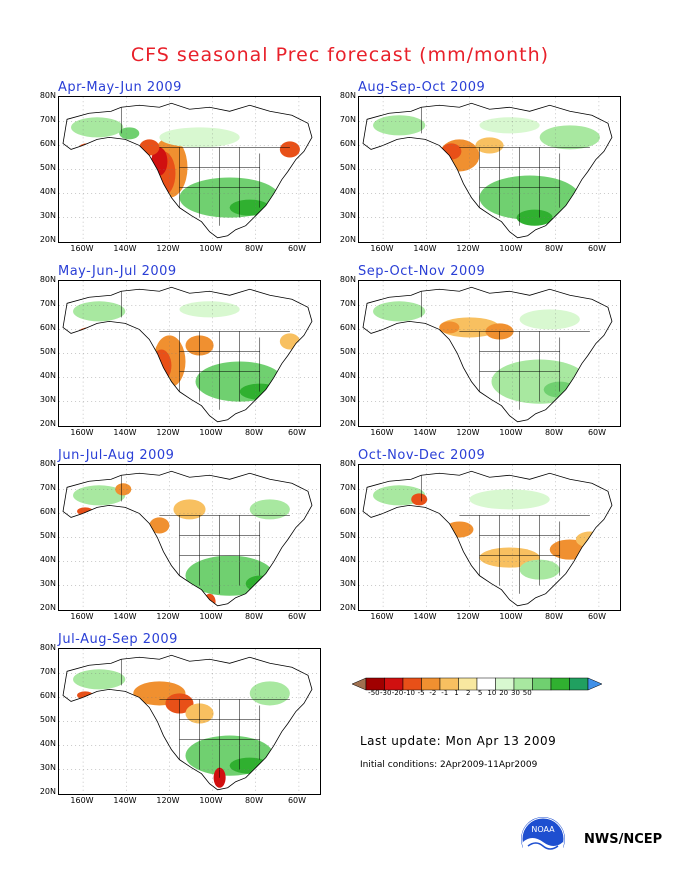  I want to click on panel-season-label: Oct-Nov-Dec 2009, so click(422, 455).